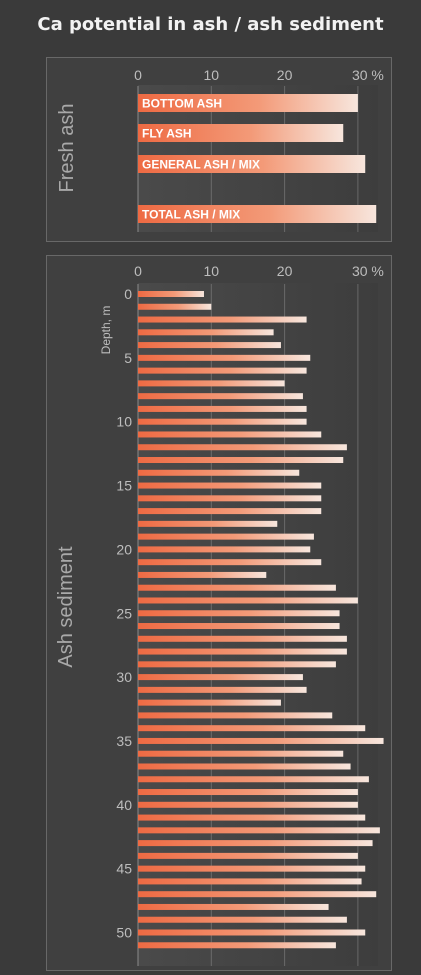  I want to click on fresh-x-tick-label: 0, so click(138, 75).